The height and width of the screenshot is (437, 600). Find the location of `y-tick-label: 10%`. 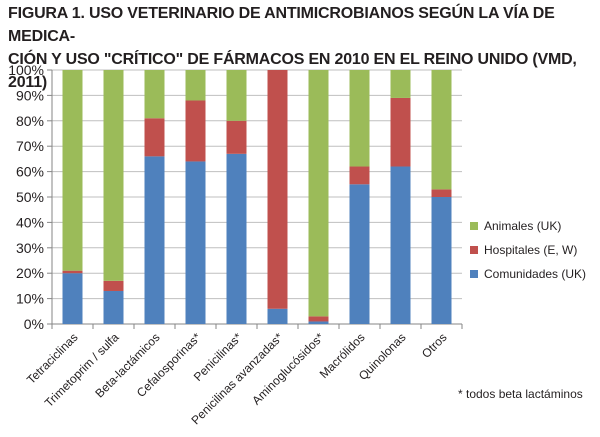

y-tick-label: 10% is located at coordinates (30, 299).